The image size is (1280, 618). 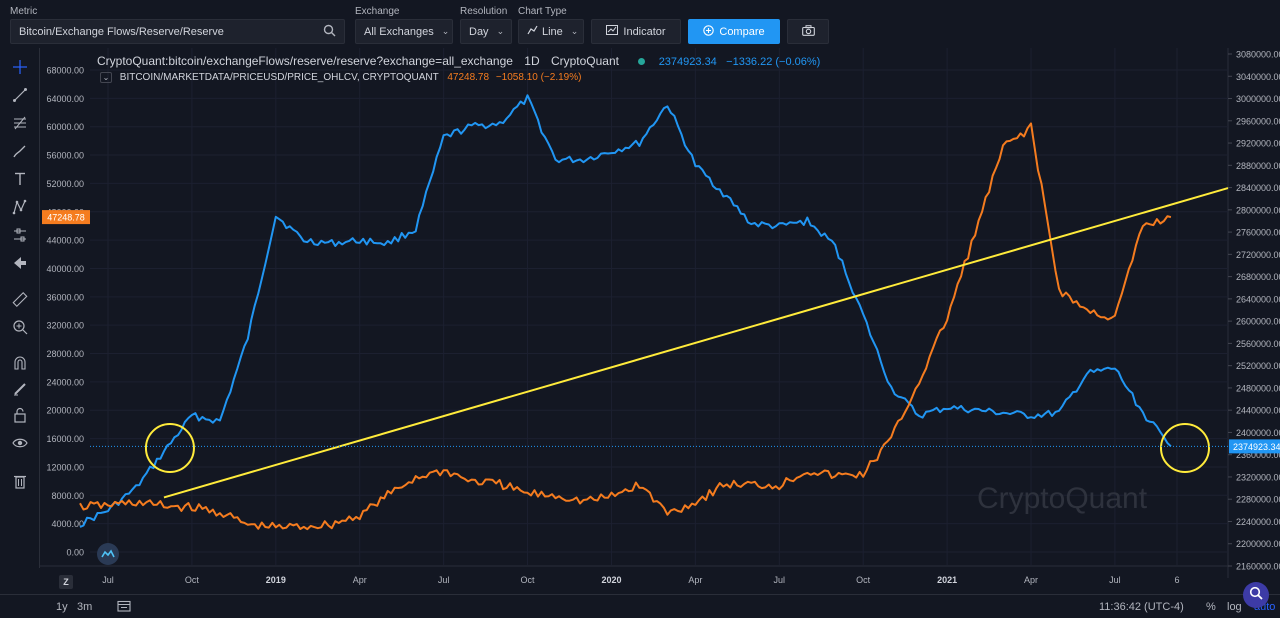 I want to click on main-series-change: −1336.22 (−0.06%), so click(x=773, y=62).